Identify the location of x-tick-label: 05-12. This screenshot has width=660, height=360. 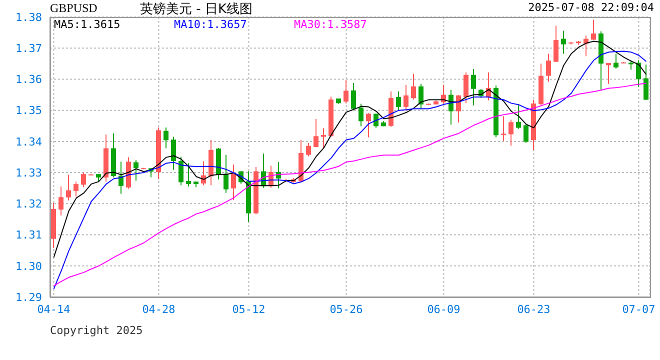
(249, 309).